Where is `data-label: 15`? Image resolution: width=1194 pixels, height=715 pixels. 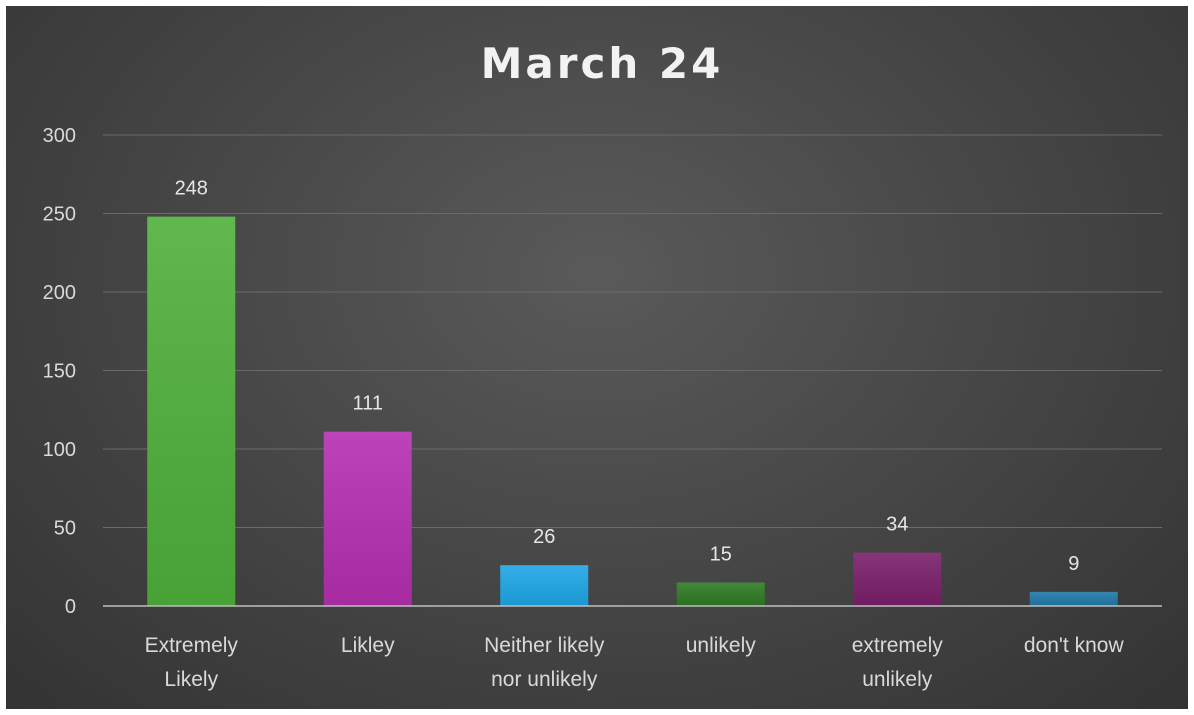
data-label: 15 is located at coordinates (721, 554).